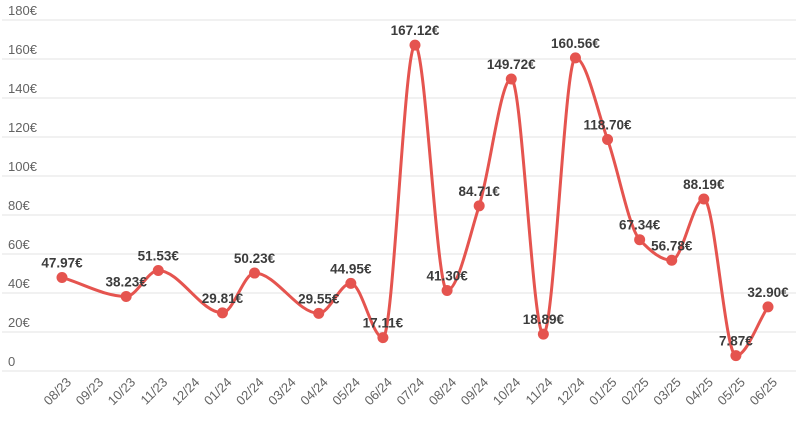 The width and height of the screenshot is (800, 421). Describe the element at coordinates (443, 392) in the screenshot. I see `x-axis-tick-label: 08/24` at that location.